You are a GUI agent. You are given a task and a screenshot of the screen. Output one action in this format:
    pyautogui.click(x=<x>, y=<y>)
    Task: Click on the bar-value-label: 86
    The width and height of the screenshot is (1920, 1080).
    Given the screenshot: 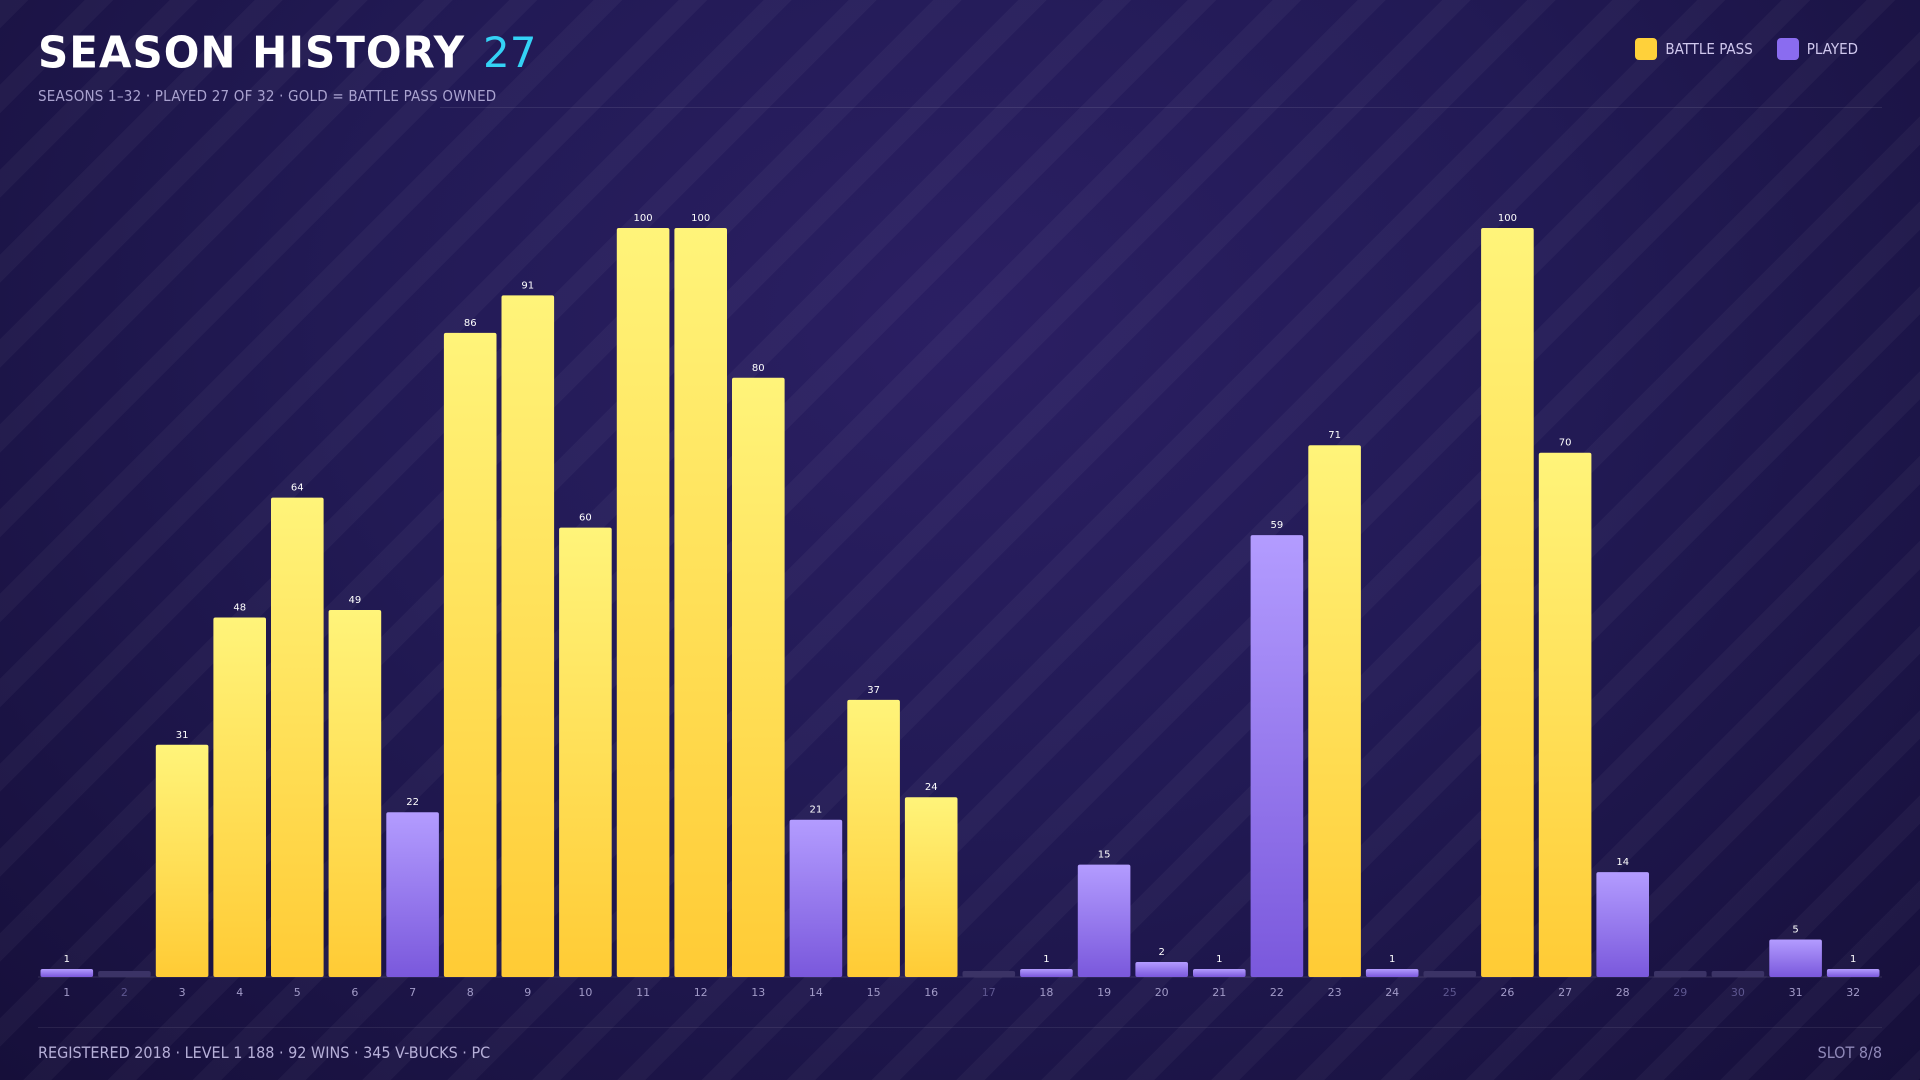 What is the action you would take?
    pyautogui.click(x=470, y=323)
    